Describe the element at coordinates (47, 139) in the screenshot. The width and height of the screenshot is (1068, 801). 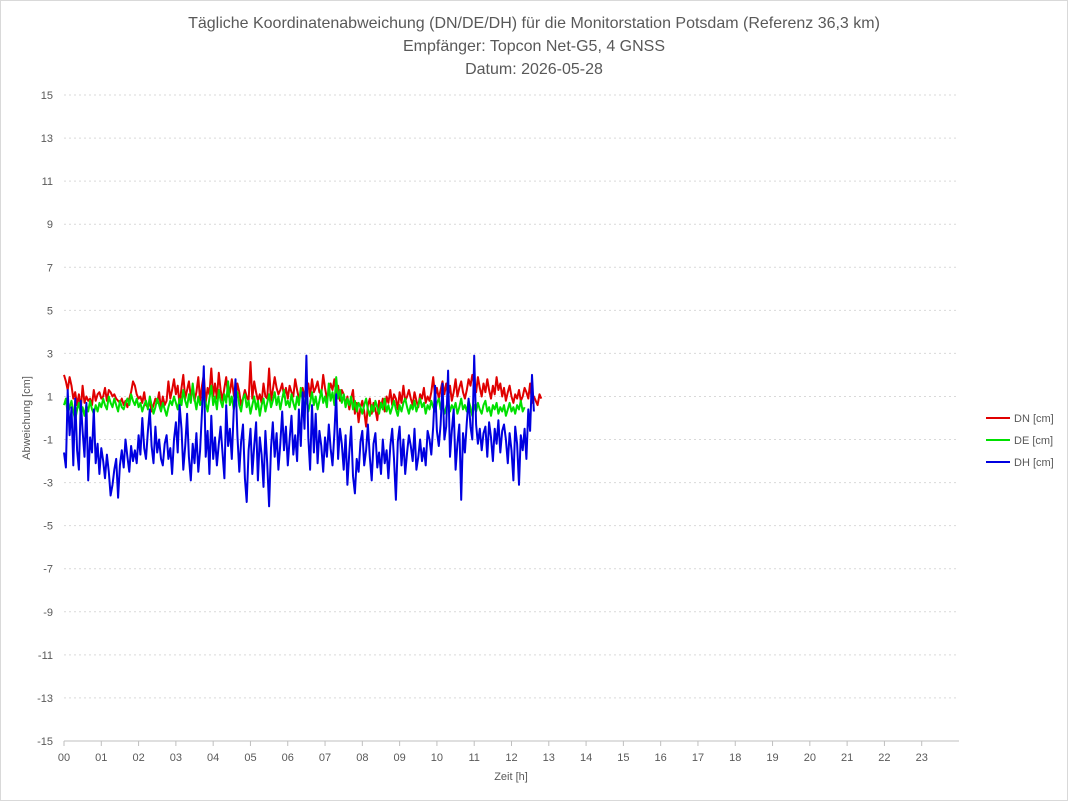
I see `y-tick-label: 13` at that location.